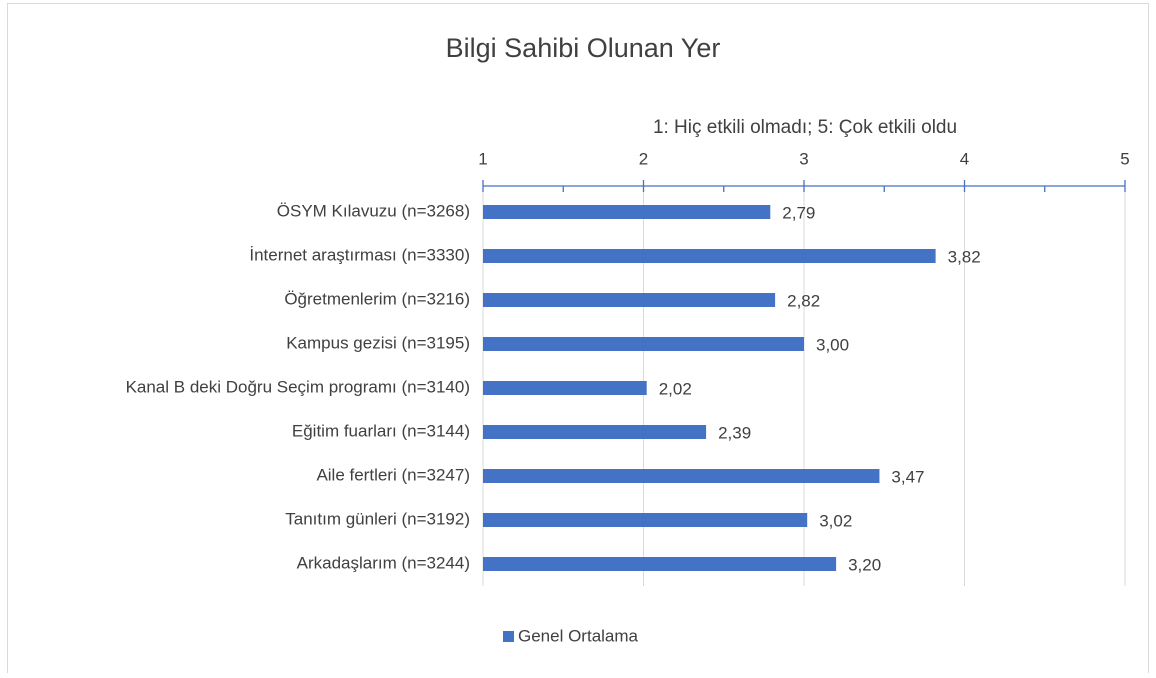 This screenshot has height=678, width=1156. I want to click on x-tick-label: 3, so click(803, 158).